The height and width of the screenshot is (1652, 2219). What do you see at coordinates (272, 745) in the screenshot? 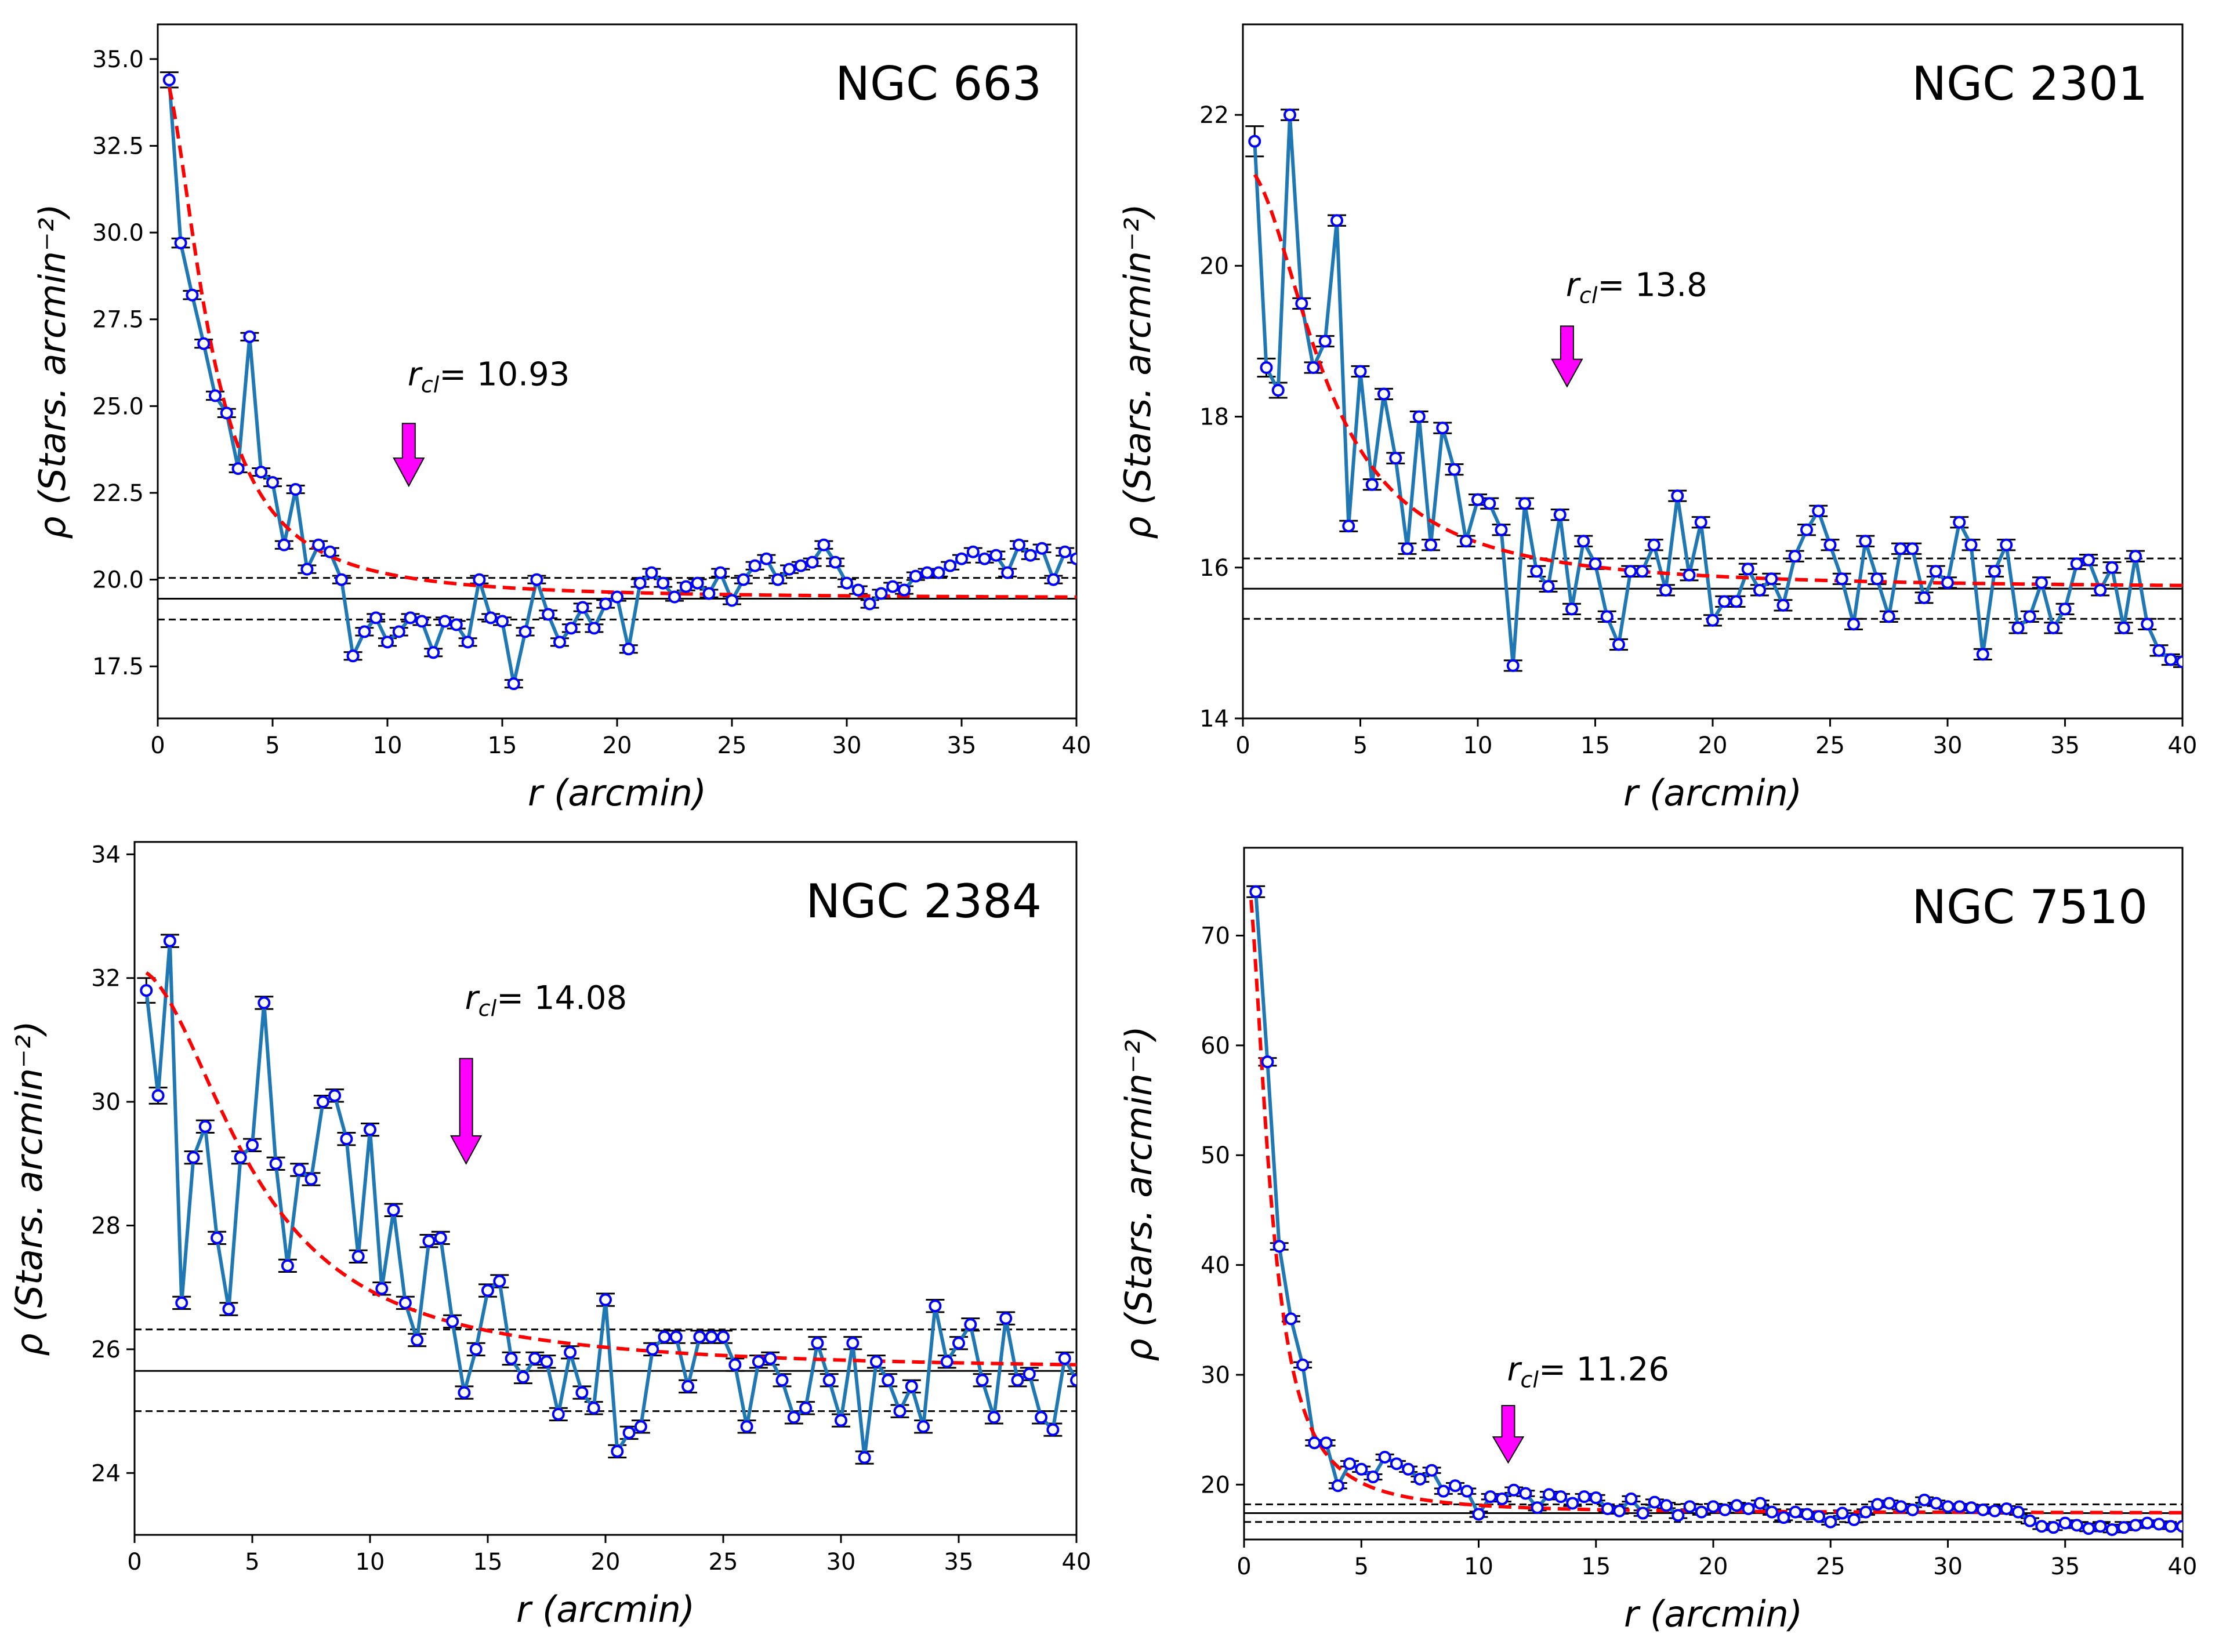
I see `x-tick-label: 5` at bounding box center [272, 745].